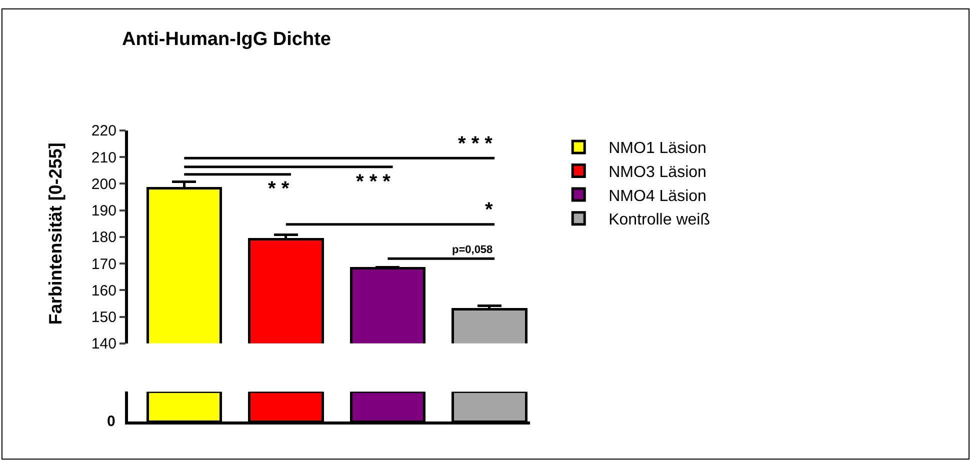  What do you see at coordinates (657, 196) in the screenshot?
I see `legend-label: NMO4 Läsion` at bounding box center [657, 196].